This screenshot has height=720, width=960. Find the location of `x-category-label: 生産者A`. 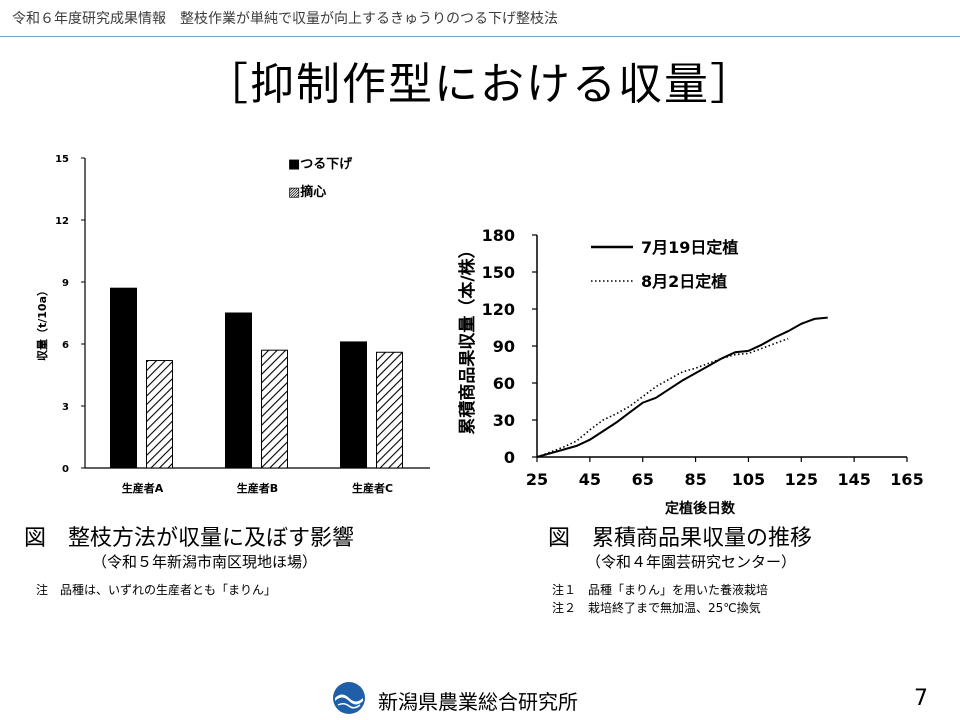

x-category-label: 生産者A is located at coordinates (143, 488).